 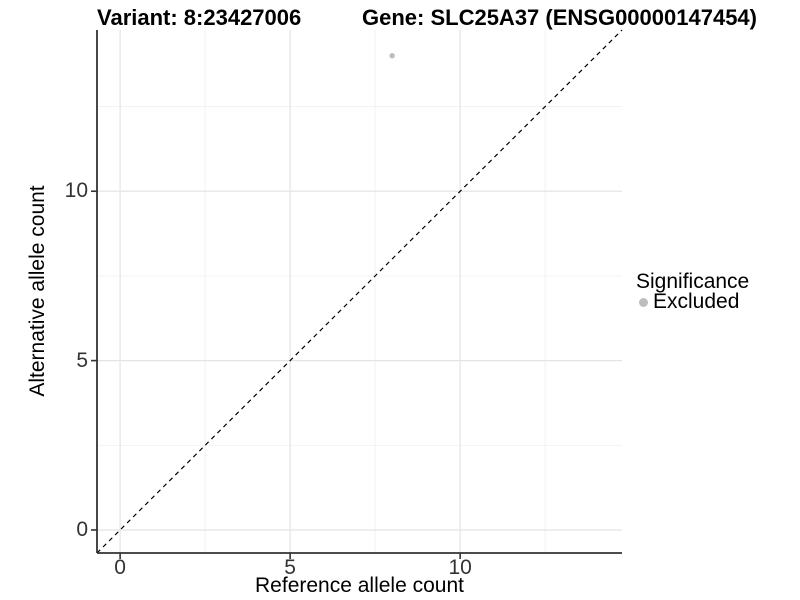 What do you see at coordinates (76, 191) in the screenshot?
I see `y-tick-label: 10` at bounding box center [76, 191].